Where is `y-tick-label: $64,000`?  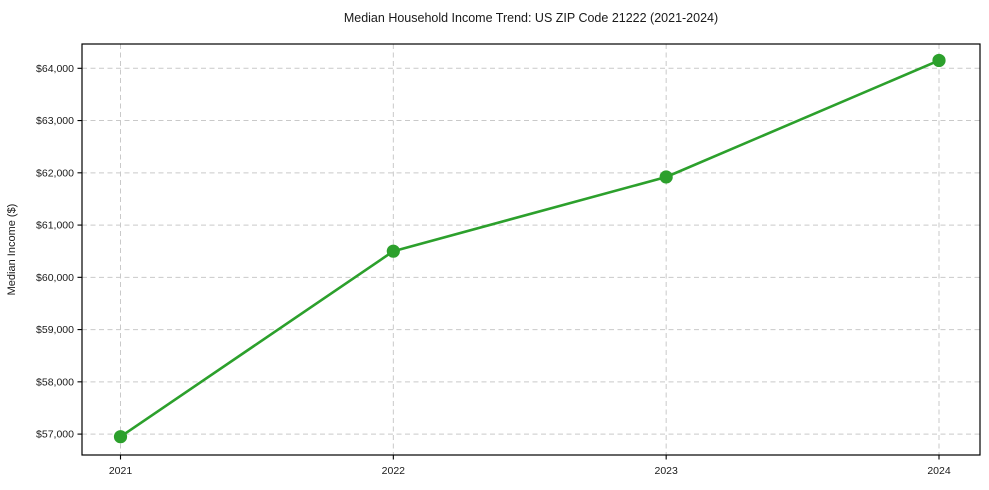 y-tick-label: $64,000 is located at coordinates (55, 69).